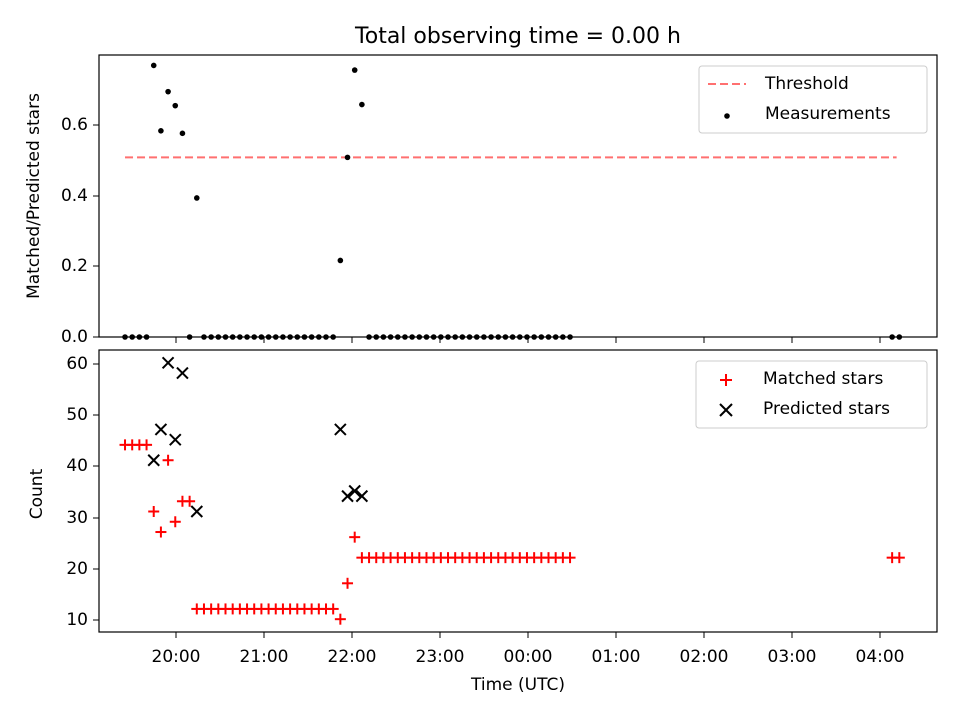 Image resolution: width=960 pixels, height=720 pixels. Describe the element at coordinates (616, 657) in the screenshot. I see `xtick-label: 01:00` at that location.